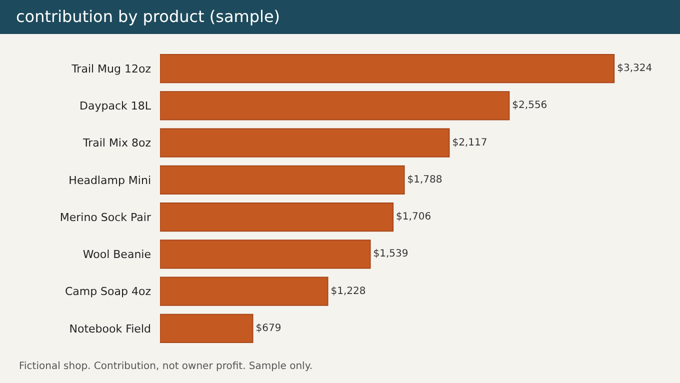 The image size is (680, 383). I want to click on y-tick-label: Notebook Field, so click(110, 329).